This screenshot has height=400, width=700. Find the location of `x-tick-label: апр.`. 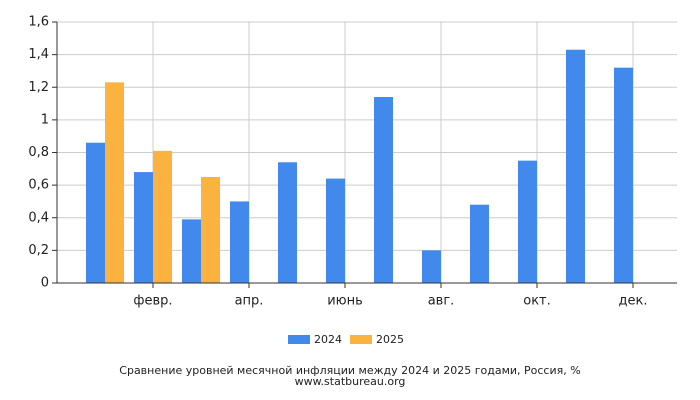

x-tick-label: апр. is located at coordinates (249, 301).